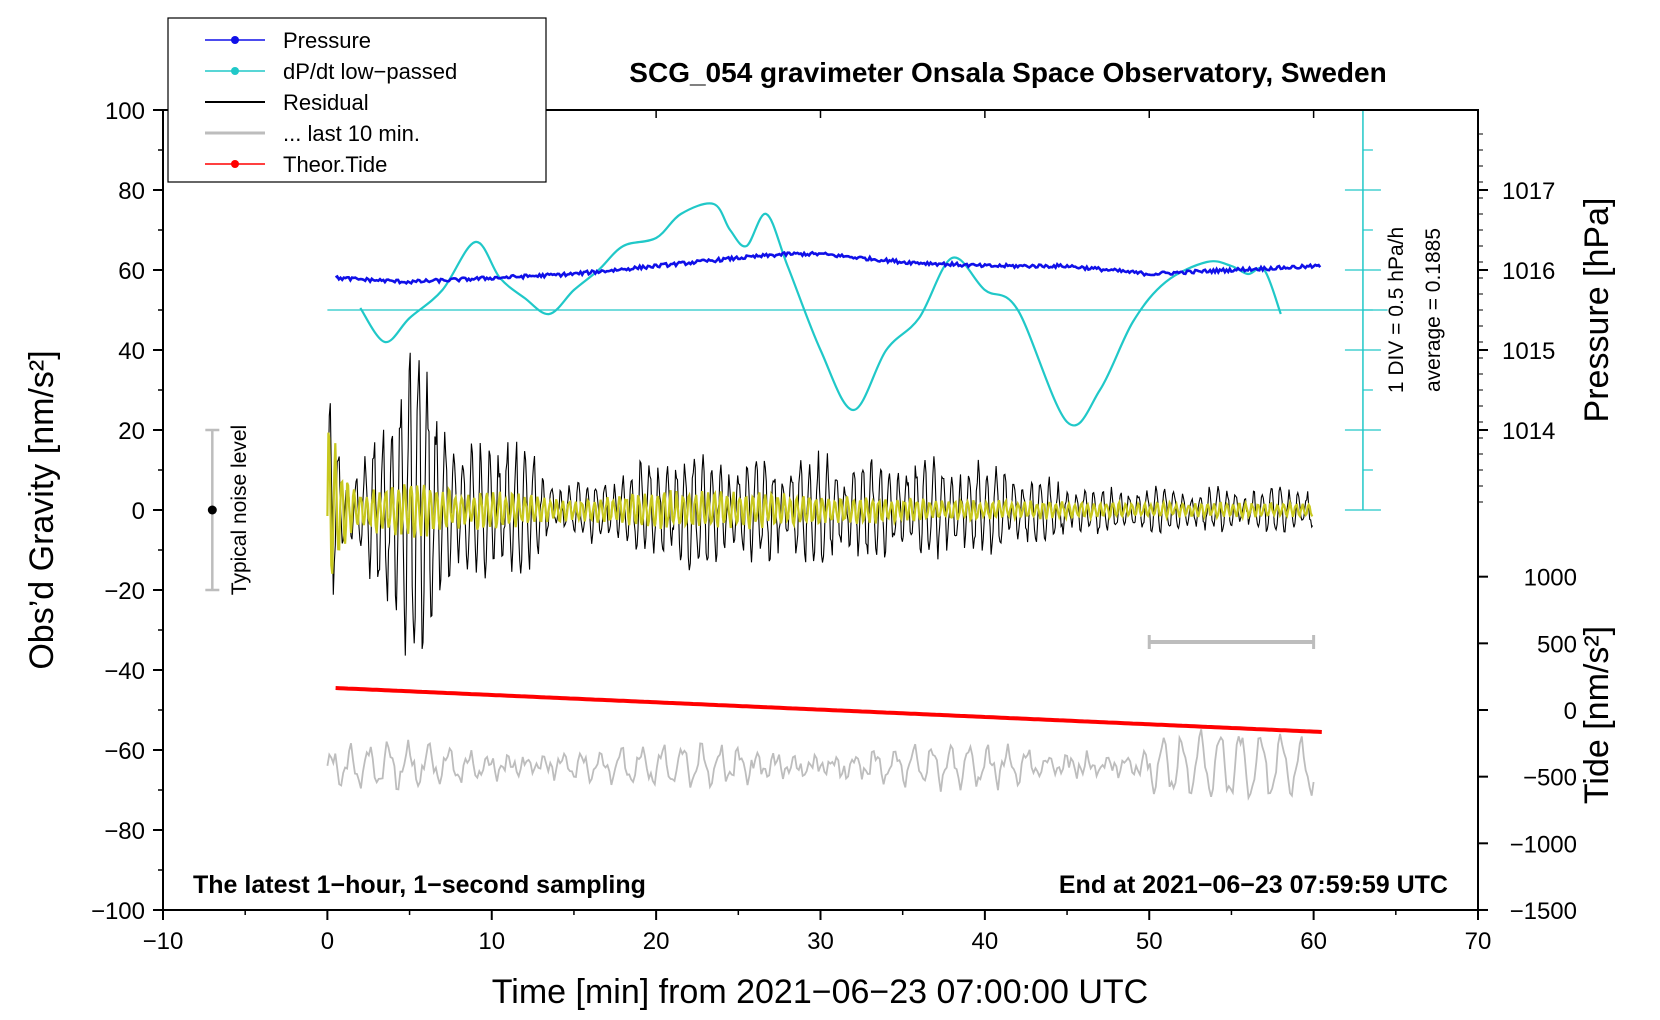 This screenshot has height=1020, width=1660. I want to click on legend-item-pressure: Pressure, so click(288, 40).